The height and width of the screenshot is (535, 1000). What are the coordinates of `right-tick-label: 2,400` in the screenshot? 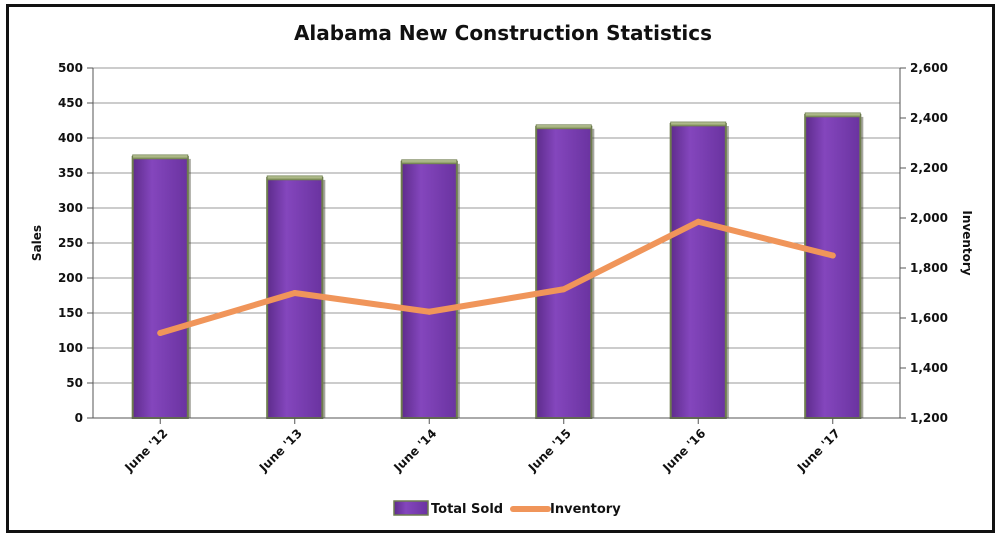 It's located at (929, 118).